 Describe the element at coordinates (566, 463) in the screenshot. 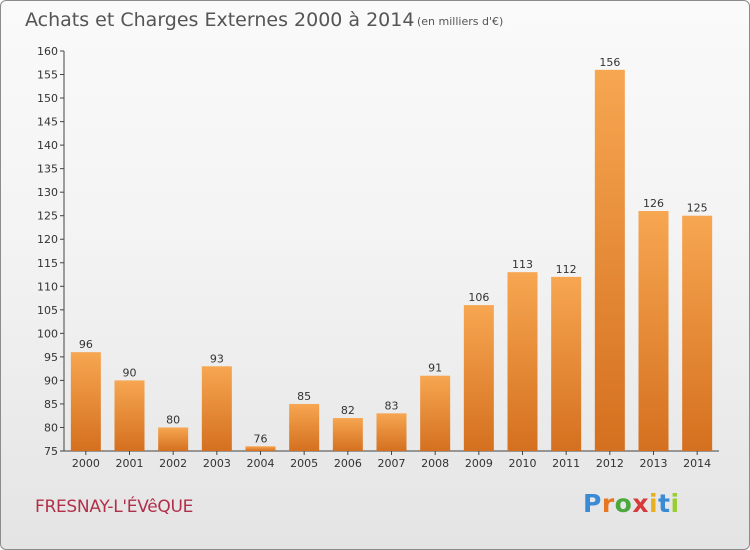

I see `x-tick-label: 2011` at that location.